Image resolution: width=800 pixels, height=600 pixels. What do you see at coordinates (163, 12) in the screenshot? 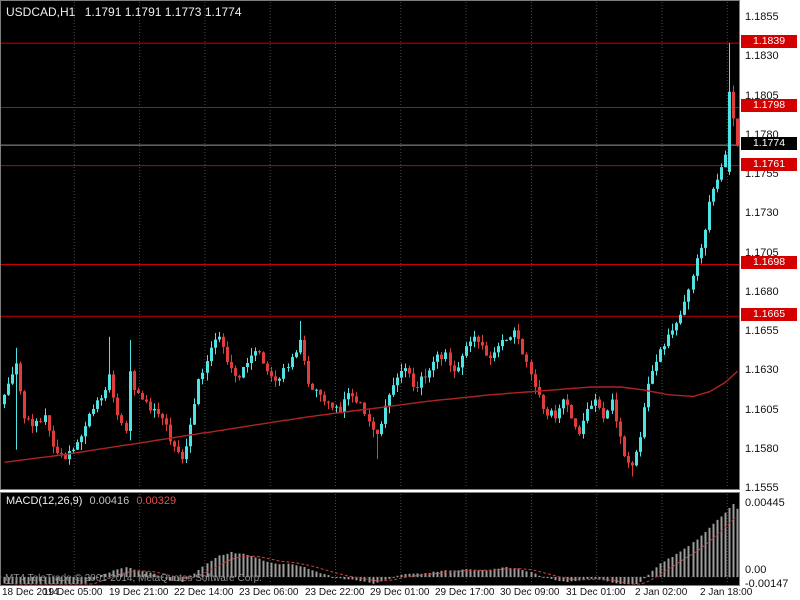
I see `ohlc-values: 1.1791 1.1791 1.1773 1.1774` at bounding box center [163, 12].